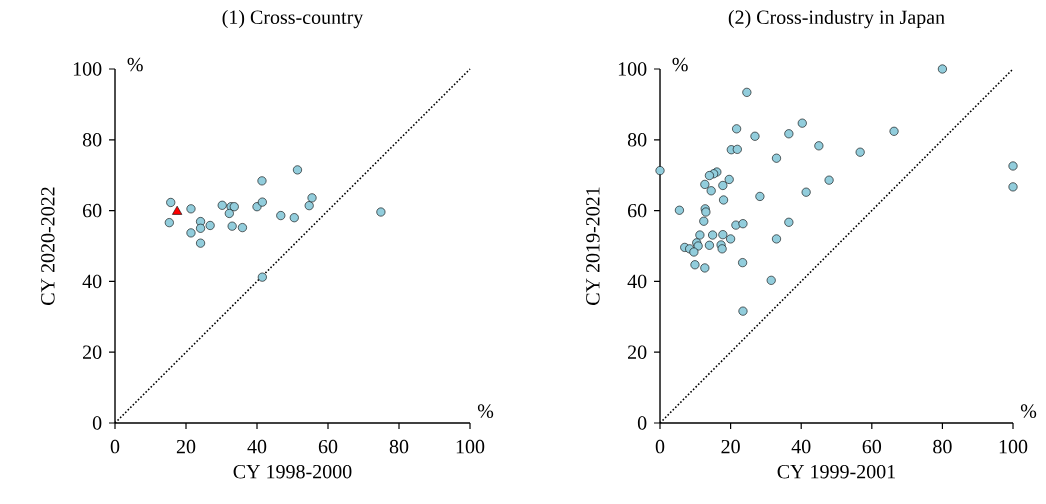 This screenshot has width=1046, height=504. Describe the element at coordinates (293, 19) in the screenshot. I see `chart-title: (1) Cross-country` at that location.